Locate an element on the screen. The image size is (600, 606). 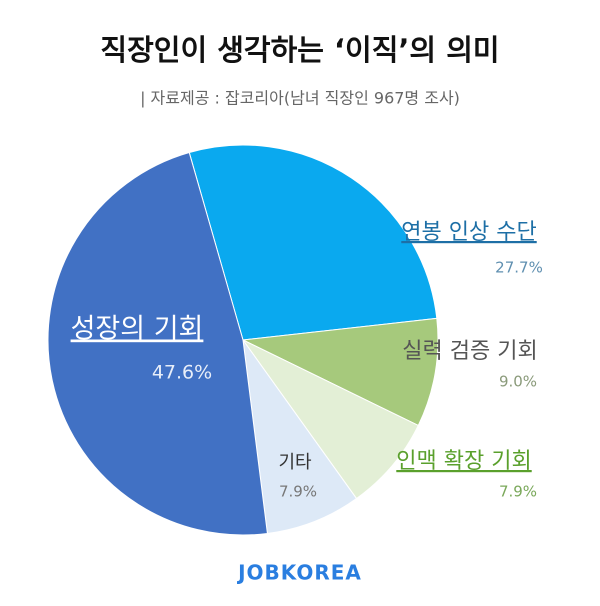
slice-label: 연봉 인상 수단 is located at coordinates (468, 232).